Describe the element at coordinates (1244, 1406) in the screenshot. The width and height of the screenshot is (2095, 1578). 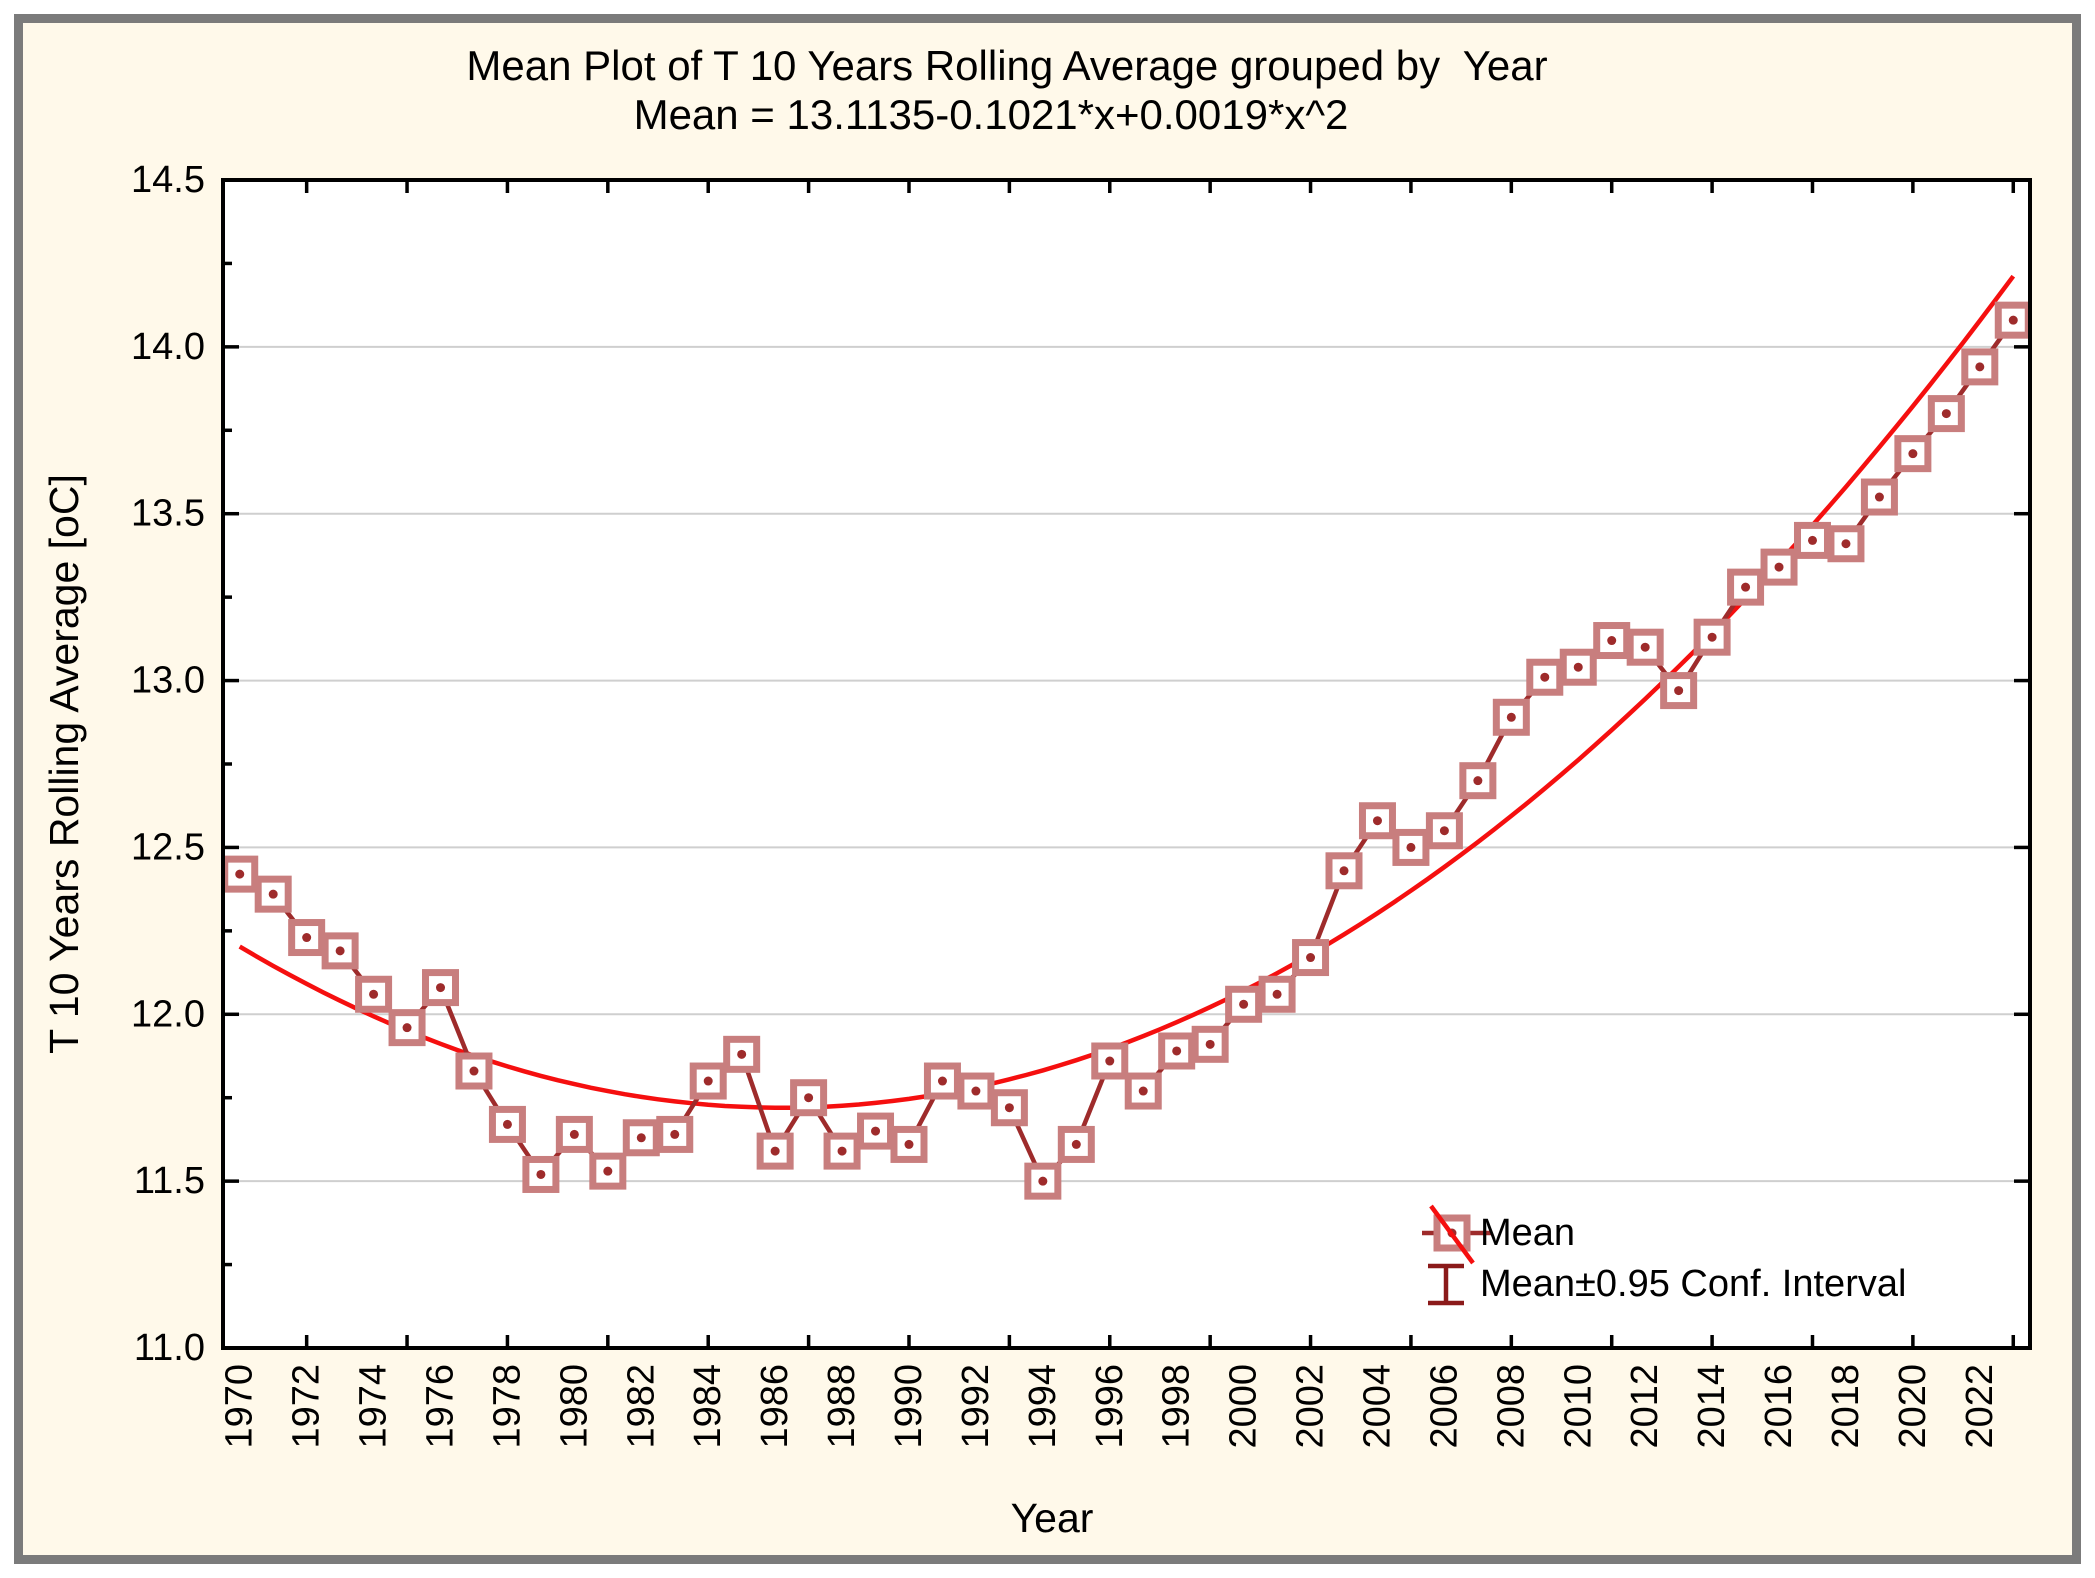
I see `x-tick-label: 2000` at that location.